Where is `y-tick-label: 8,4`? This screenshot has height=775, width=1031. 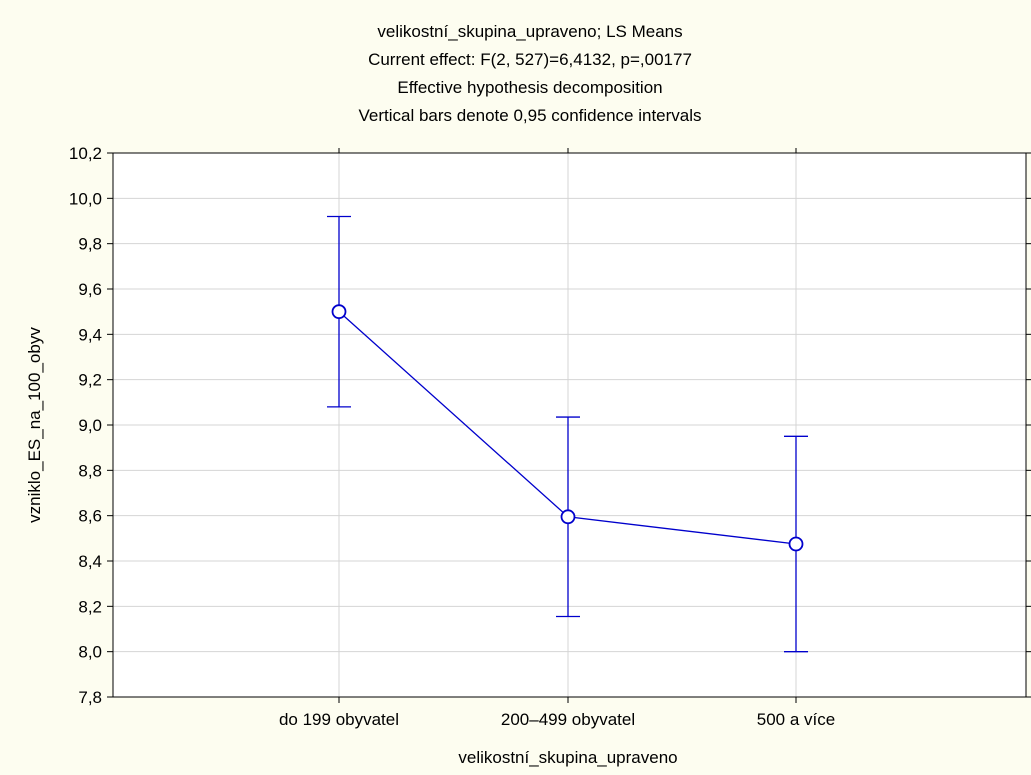
y-tick-label: 8,4 is located at coordinates (90, 561).